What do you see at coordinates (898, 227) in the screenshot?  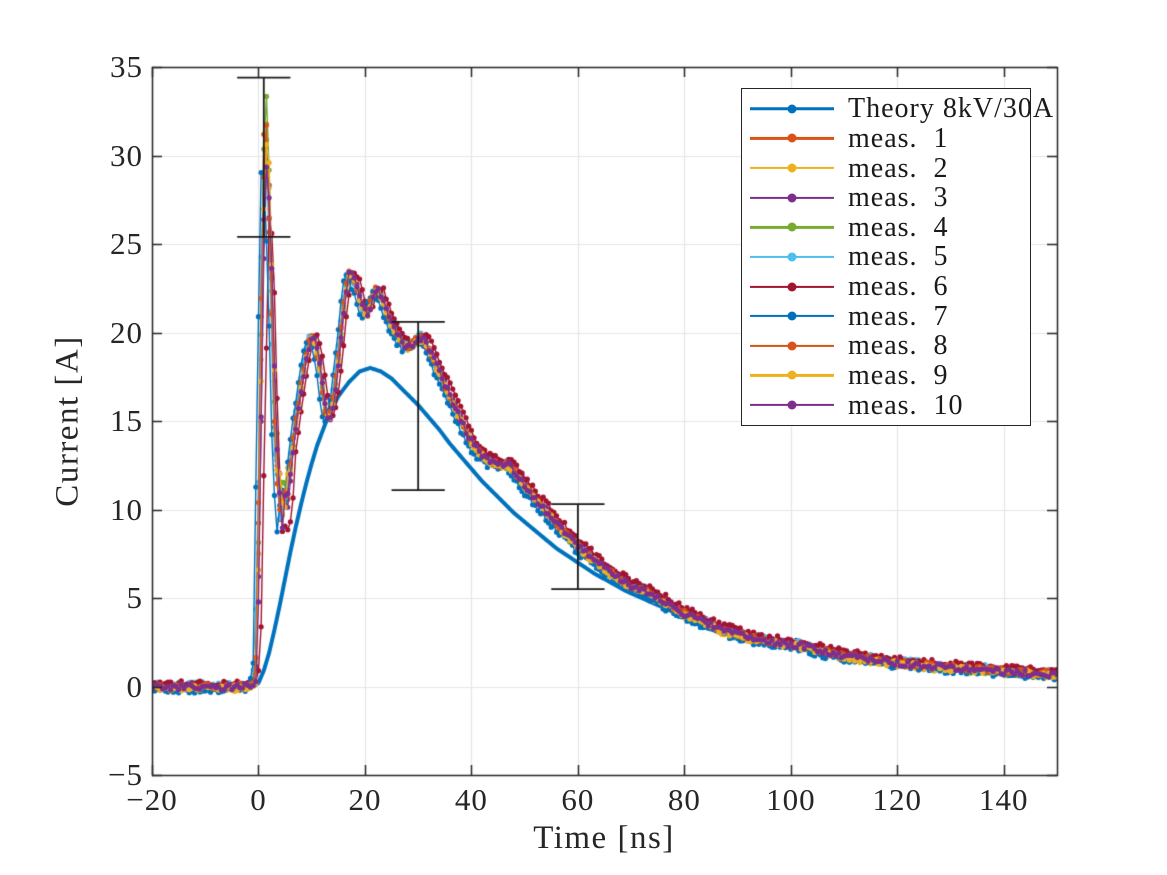 I see `legend-label: meas. 4` at bounding box center [898, 227].